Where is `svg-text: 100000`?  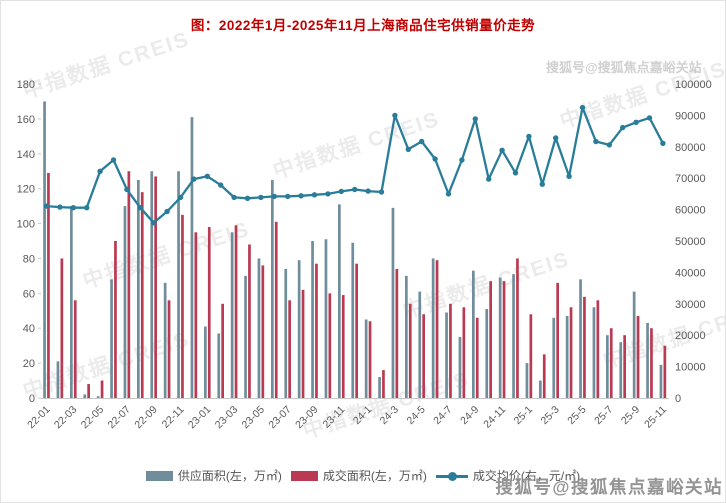
svg-text: 100000 is located at coordinates (693, 85).